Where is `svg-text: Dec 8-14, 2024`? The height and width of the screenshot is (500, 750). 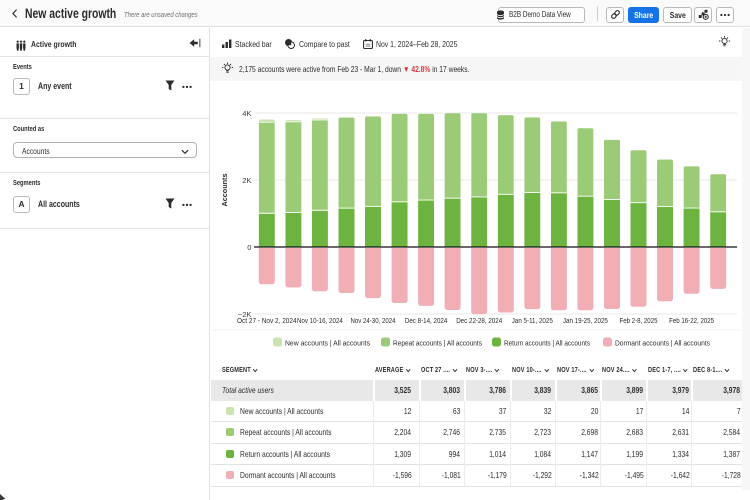 svg-text: Dec 8-14, 2024 is located at coordinates (426, 320).